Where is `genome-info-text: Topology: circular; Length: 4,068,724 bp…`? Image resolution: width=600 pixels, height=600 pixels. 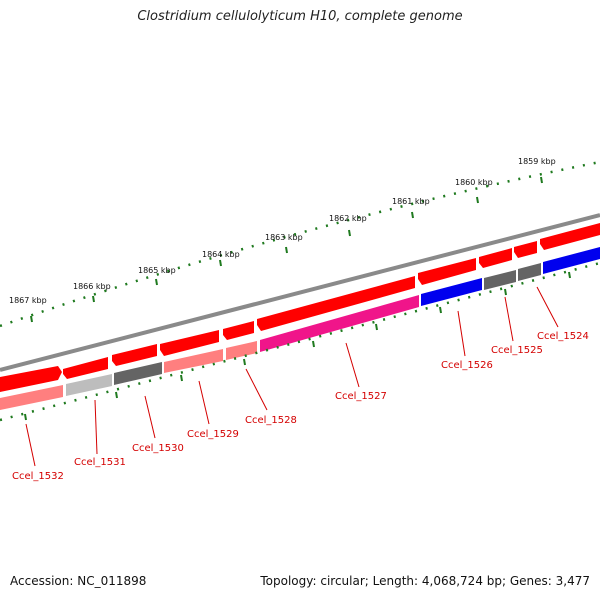
genome-info-text: Topology: circular; Length: 4,068,724 bp… is located at coordinates (425, 581).